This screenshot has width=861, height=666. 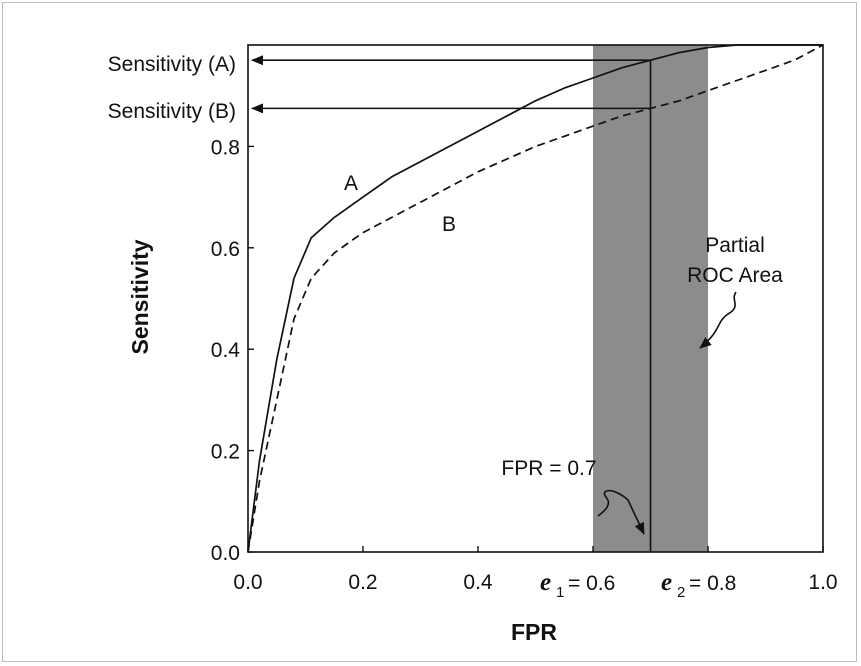 I want to click on e2-value: = 0.8, so click(x=712, y=583).